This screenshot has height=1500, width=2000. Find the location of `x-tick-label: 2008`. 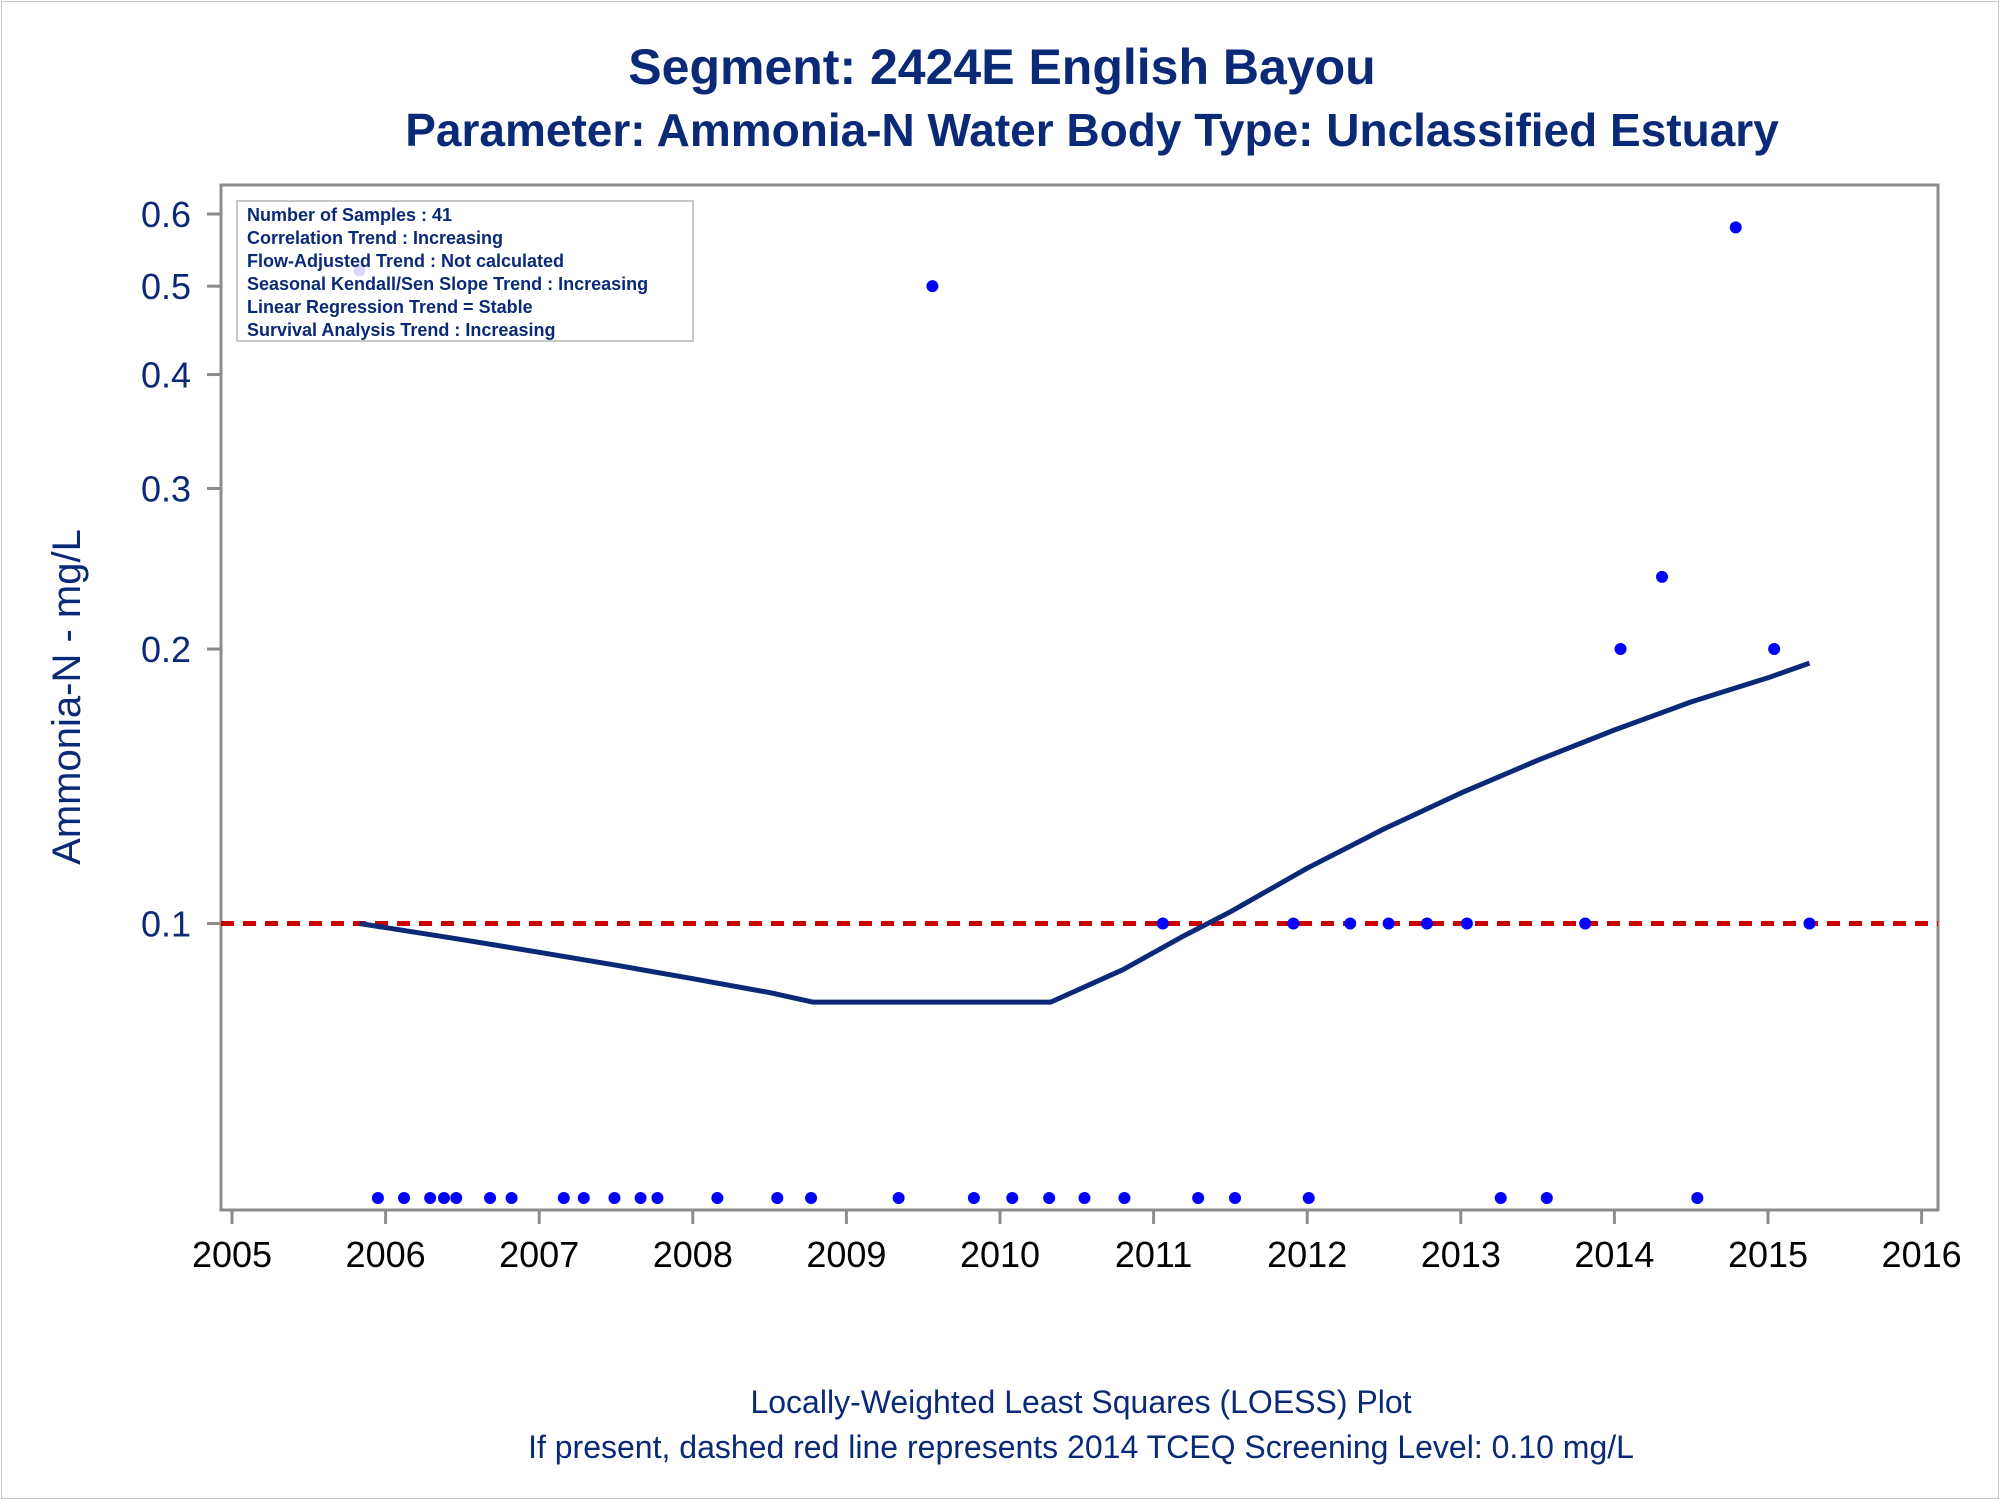

x-tick-label: 2008 is located at coordinates (693, 1254).